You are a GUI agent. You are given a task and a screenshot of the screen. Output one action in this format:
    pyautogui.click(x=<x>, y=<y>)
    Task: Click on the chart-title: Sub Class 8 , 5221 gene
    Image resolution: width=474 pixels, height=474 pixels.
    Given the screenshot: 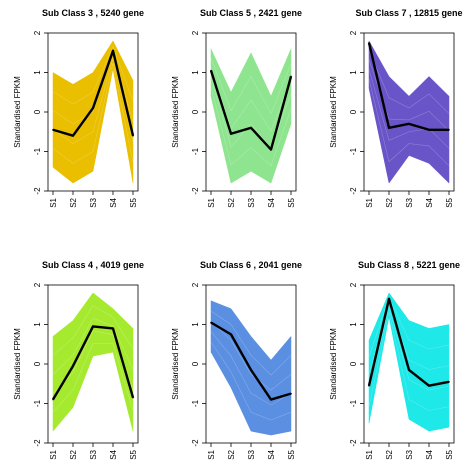 What is the action you would take?
    pyautogui.click(x=409, y=265)
    